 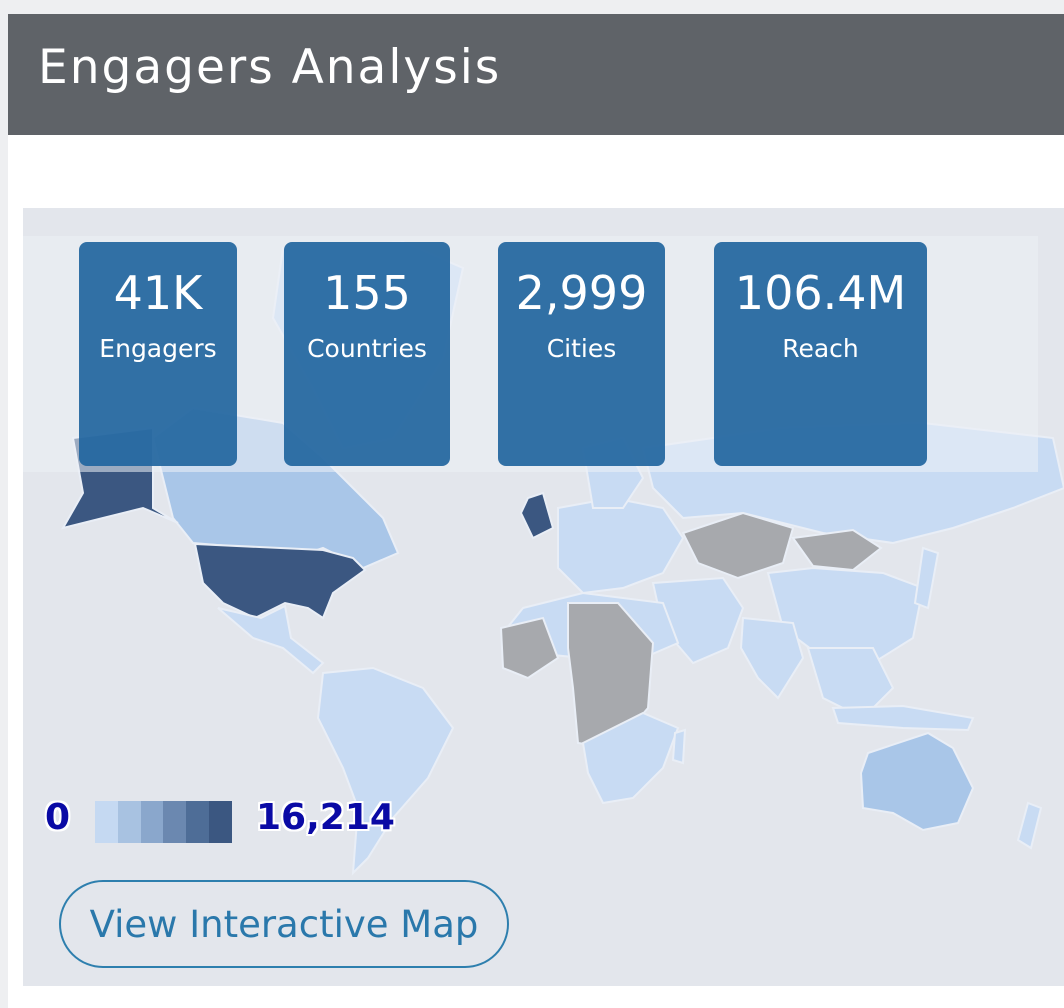 I want to click on stat-reach: 106.4M Reach, so click(x=820, y=354).